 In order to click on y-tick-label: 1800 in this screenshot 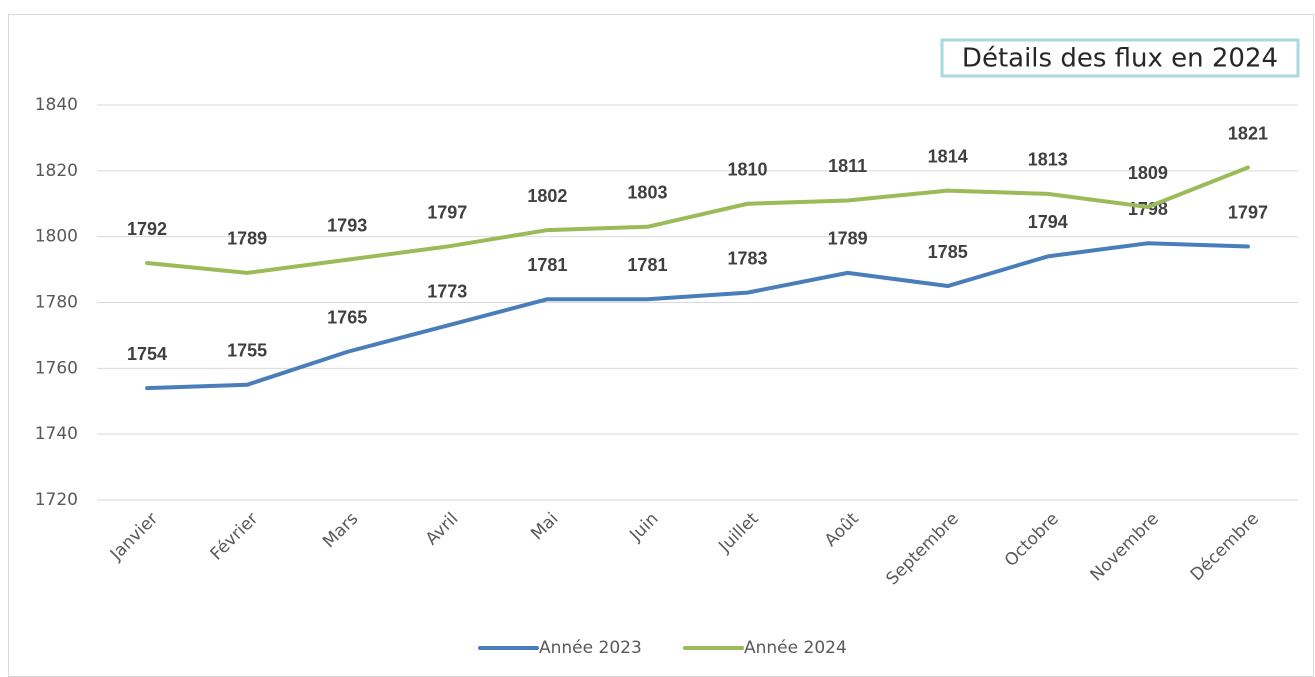, I will do `click(56, 237)`.